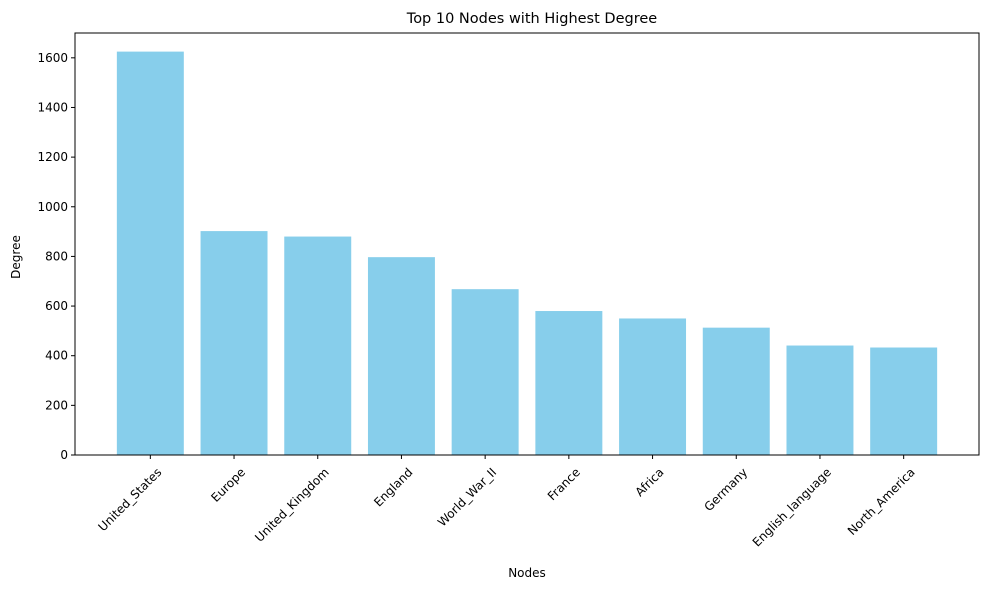  Describe the element at coordinates (736, 391) in the screenshot. I see `bar-germany` at that location.